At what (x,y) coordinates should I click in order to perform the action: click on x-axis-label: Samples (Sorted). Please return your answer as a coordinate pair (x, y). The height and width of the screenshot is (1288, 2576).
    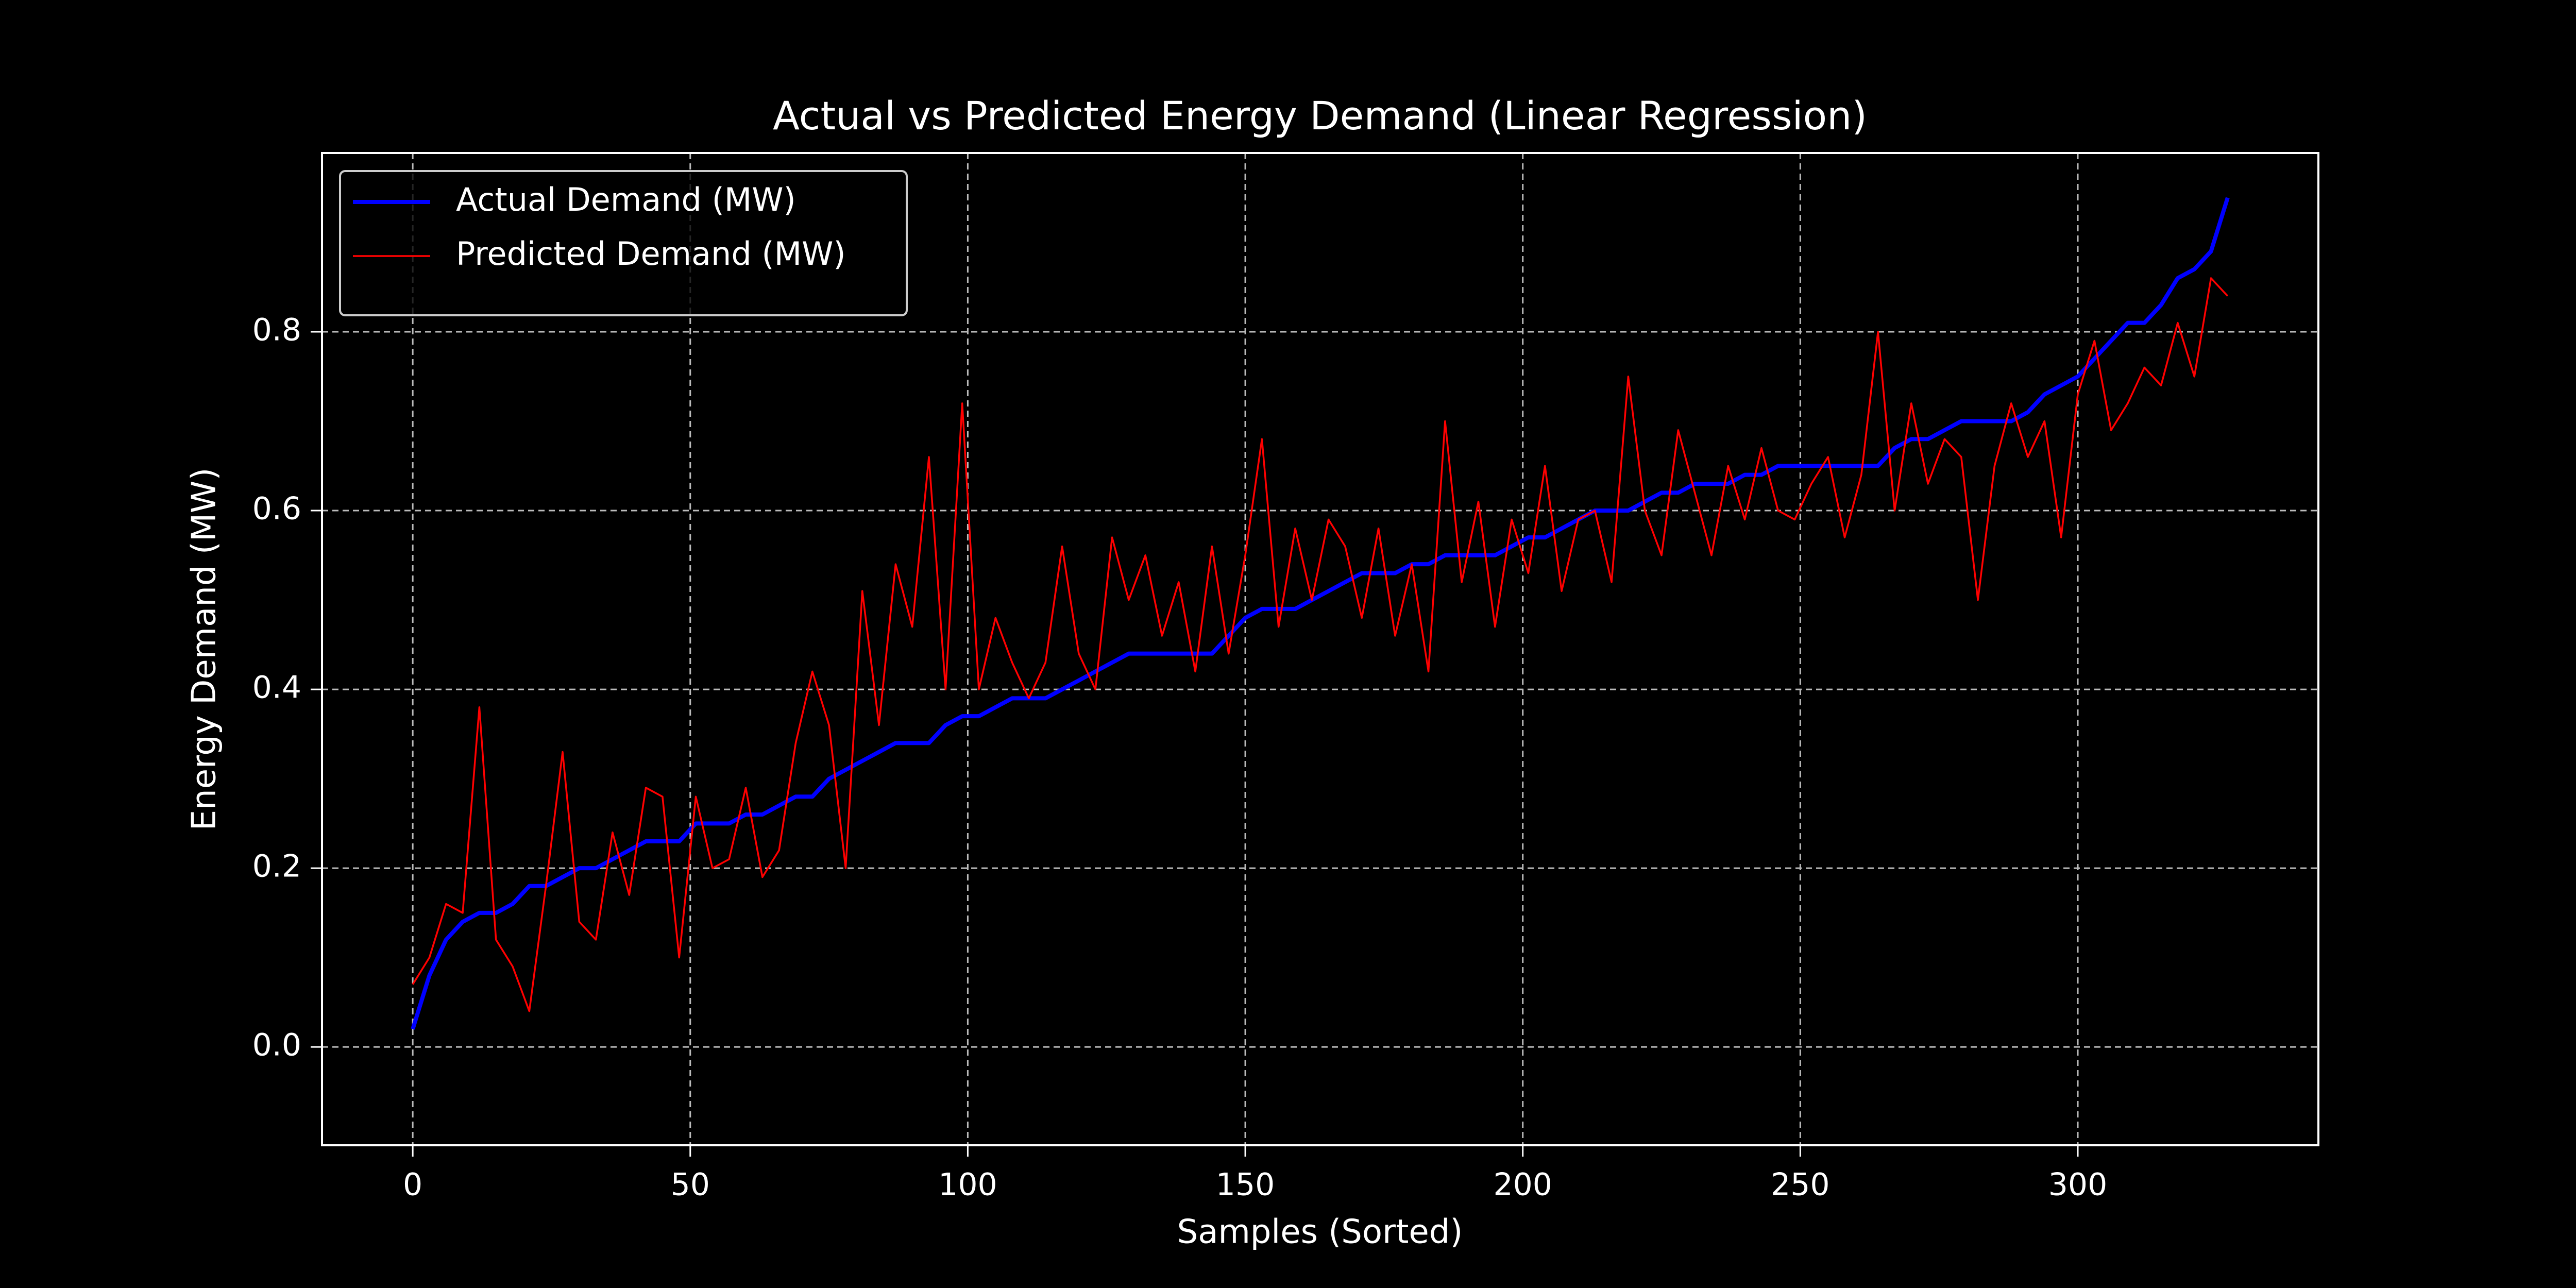
    Looking at the image, I should click on (1320, 1232).